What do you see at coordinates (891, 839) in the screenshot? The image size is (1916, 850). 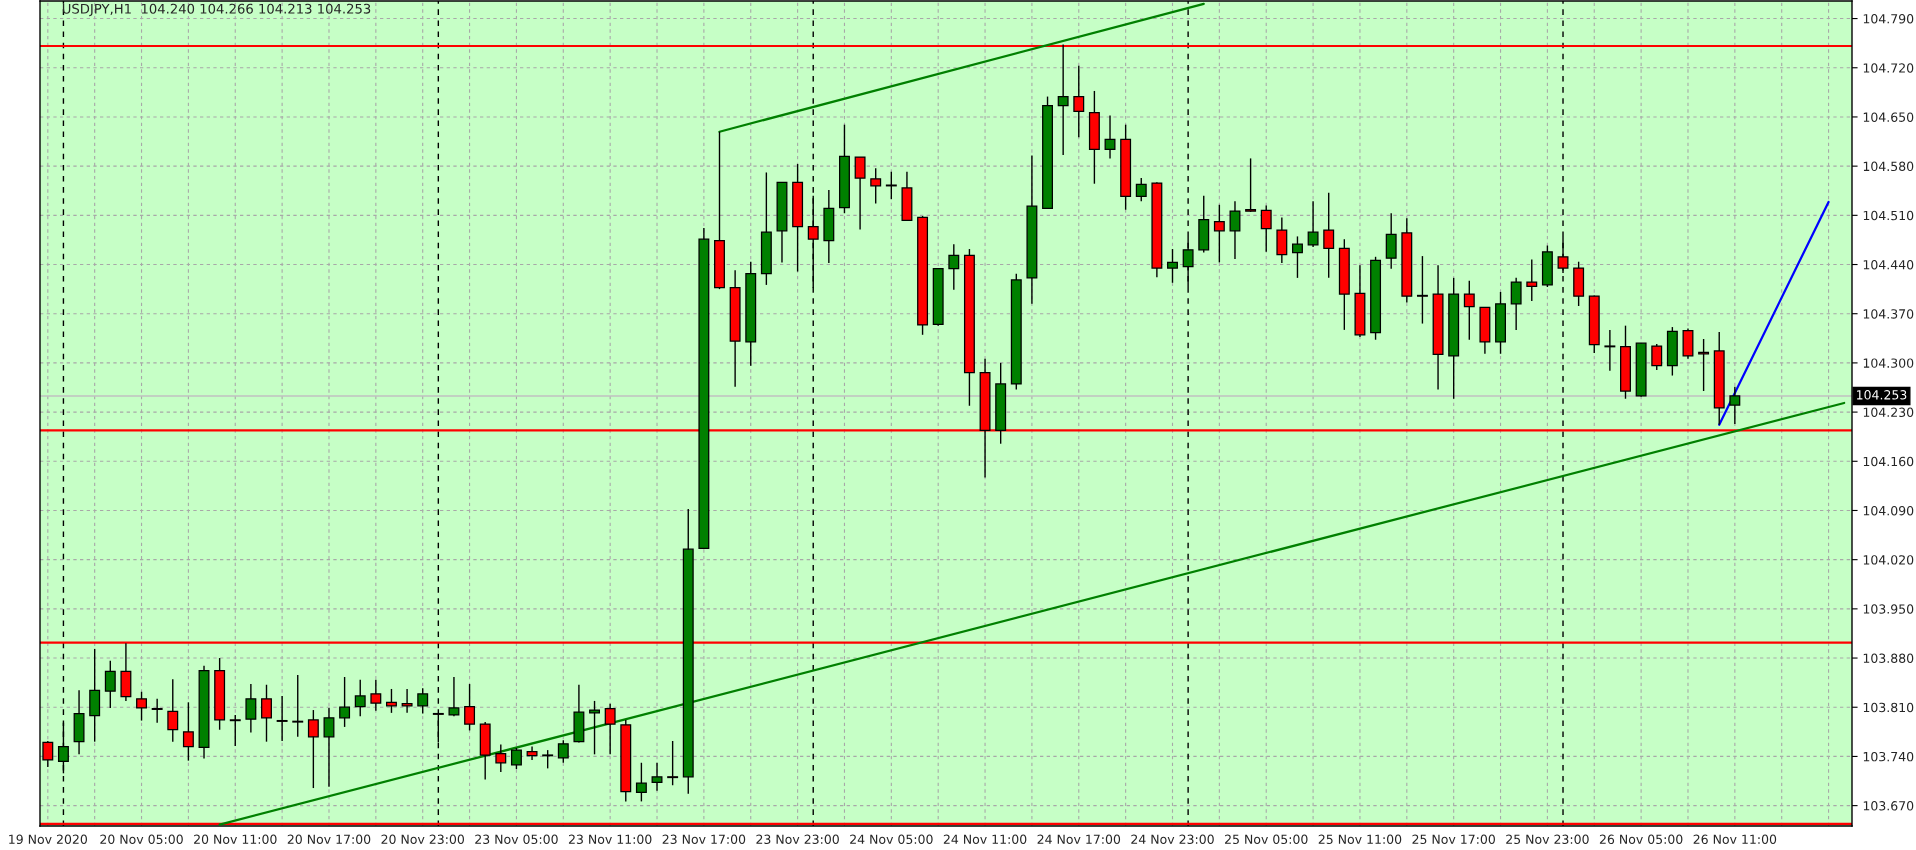 I see `x-tick-label: 24 Nov 05:00` at bounding box center [891, 839].